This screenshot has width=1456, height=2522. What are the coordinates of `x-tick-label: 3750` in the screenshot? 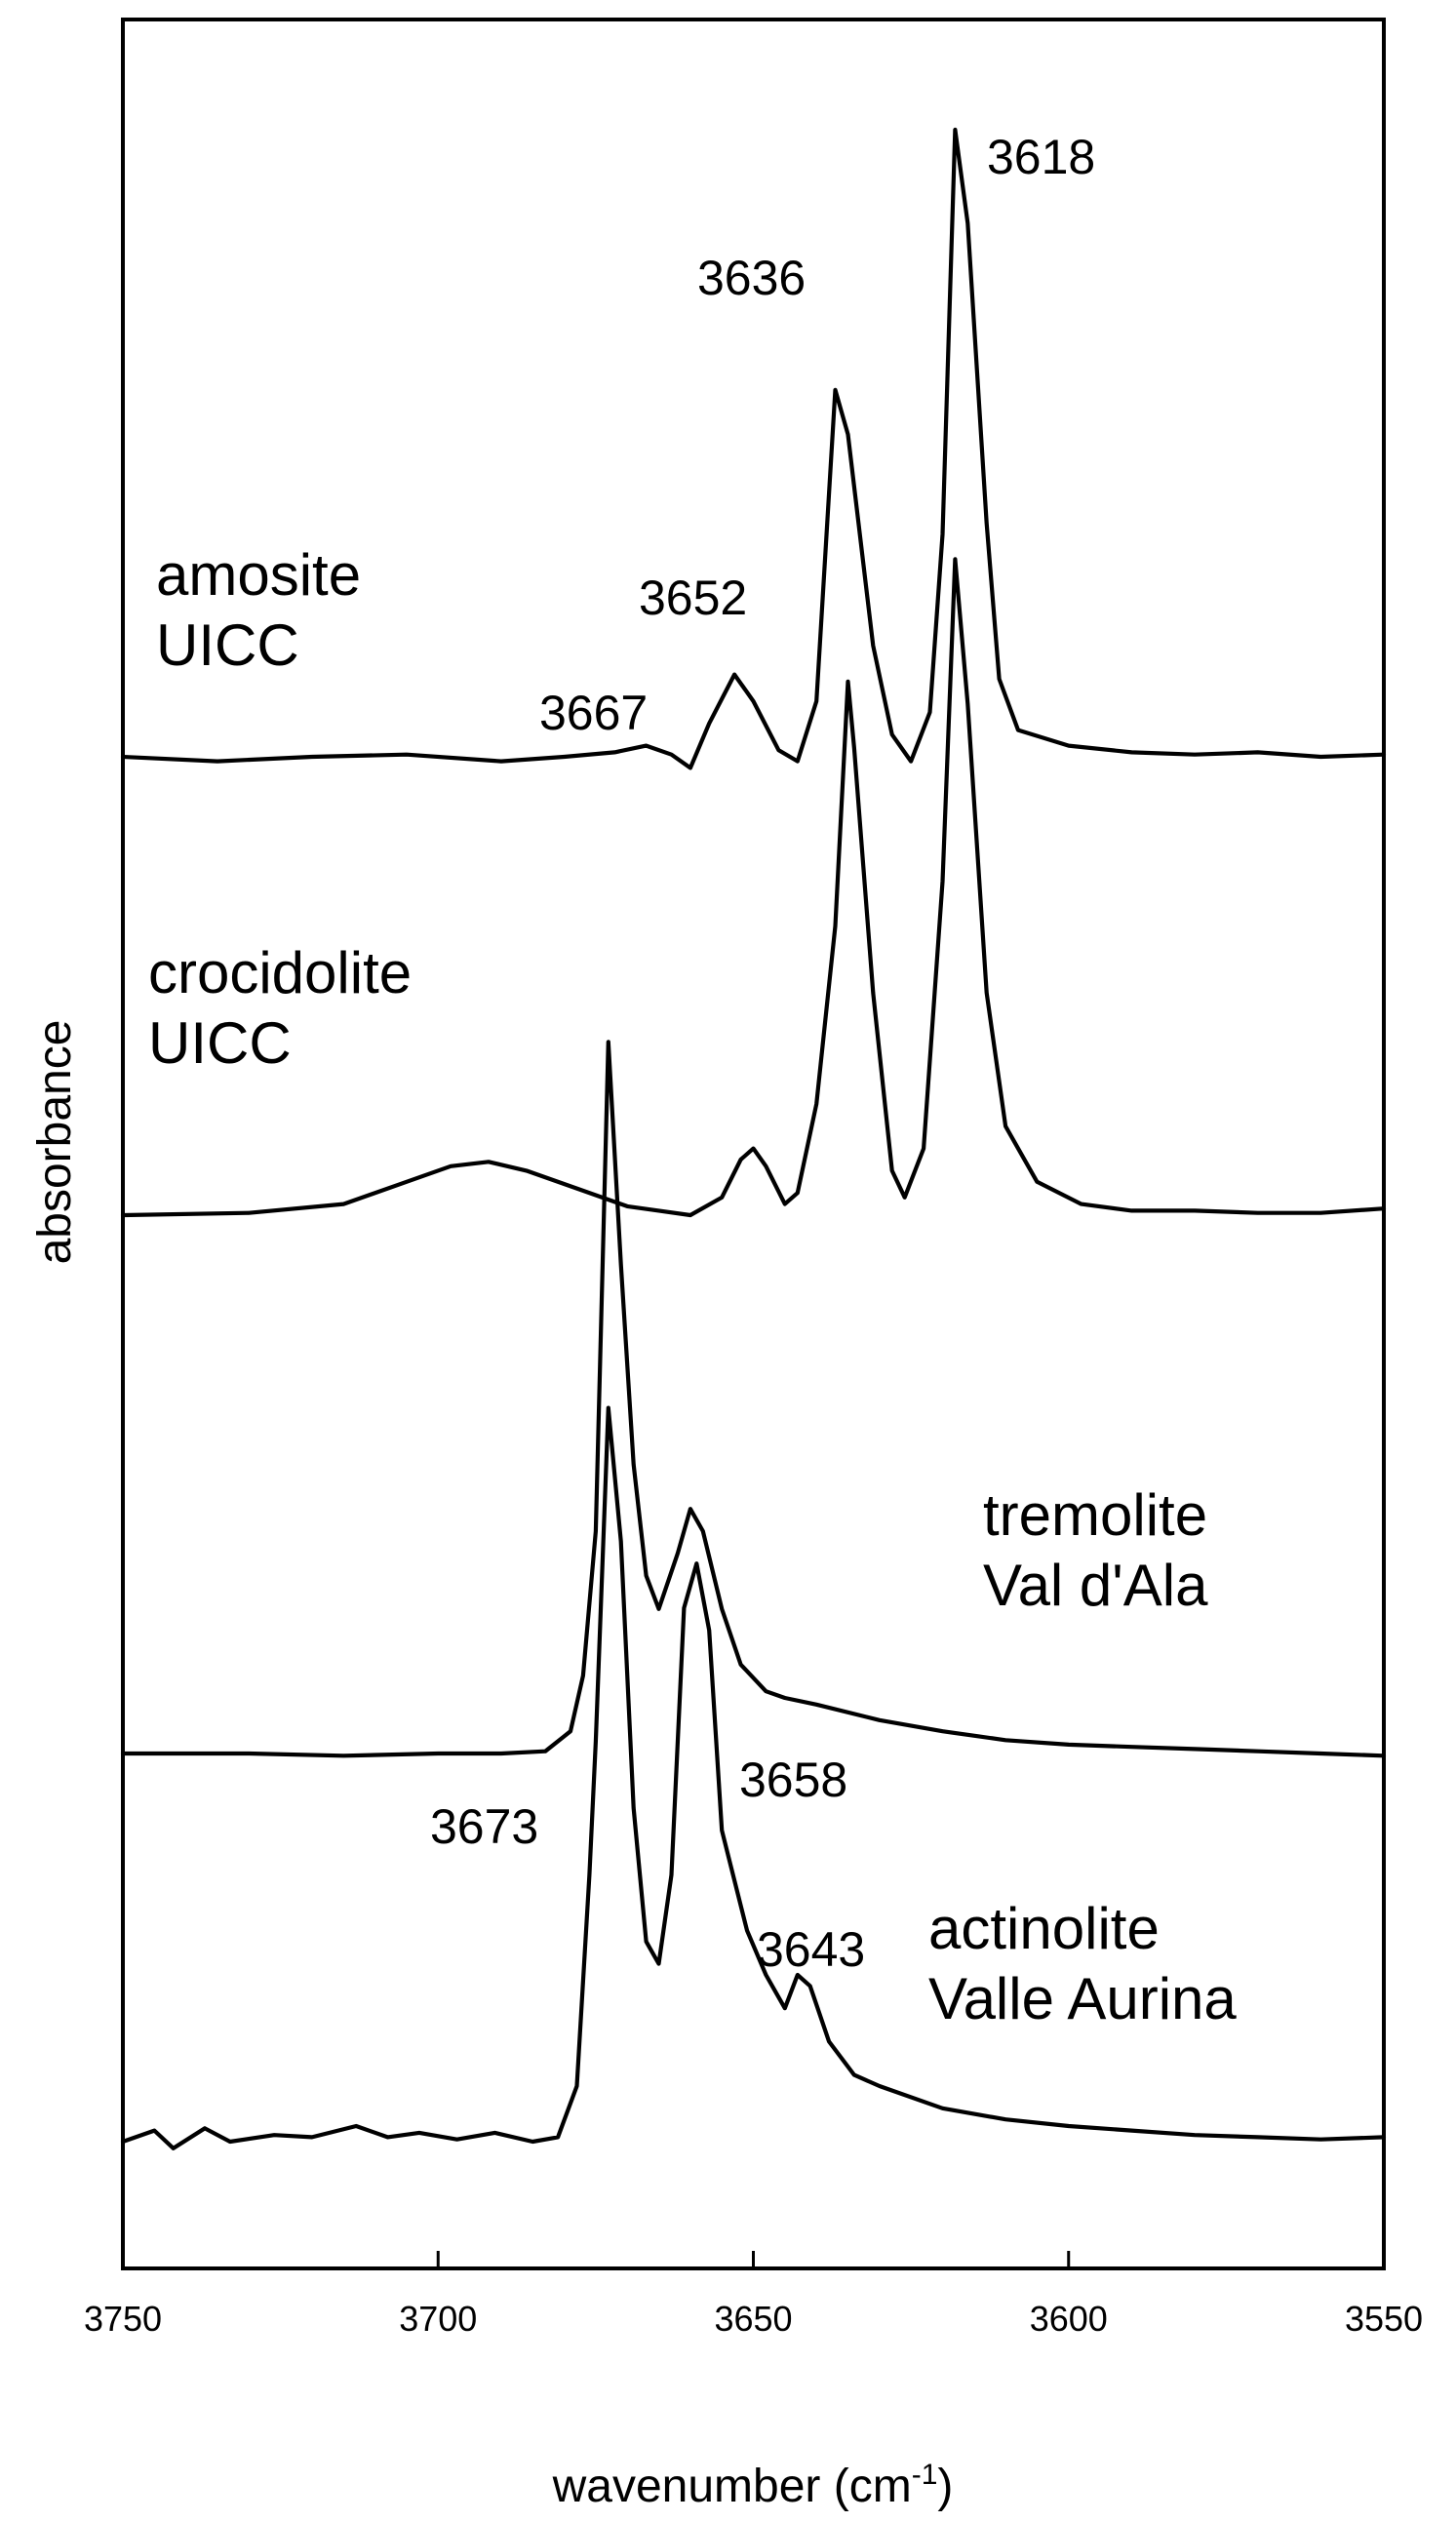 It's located at (123, 2319).